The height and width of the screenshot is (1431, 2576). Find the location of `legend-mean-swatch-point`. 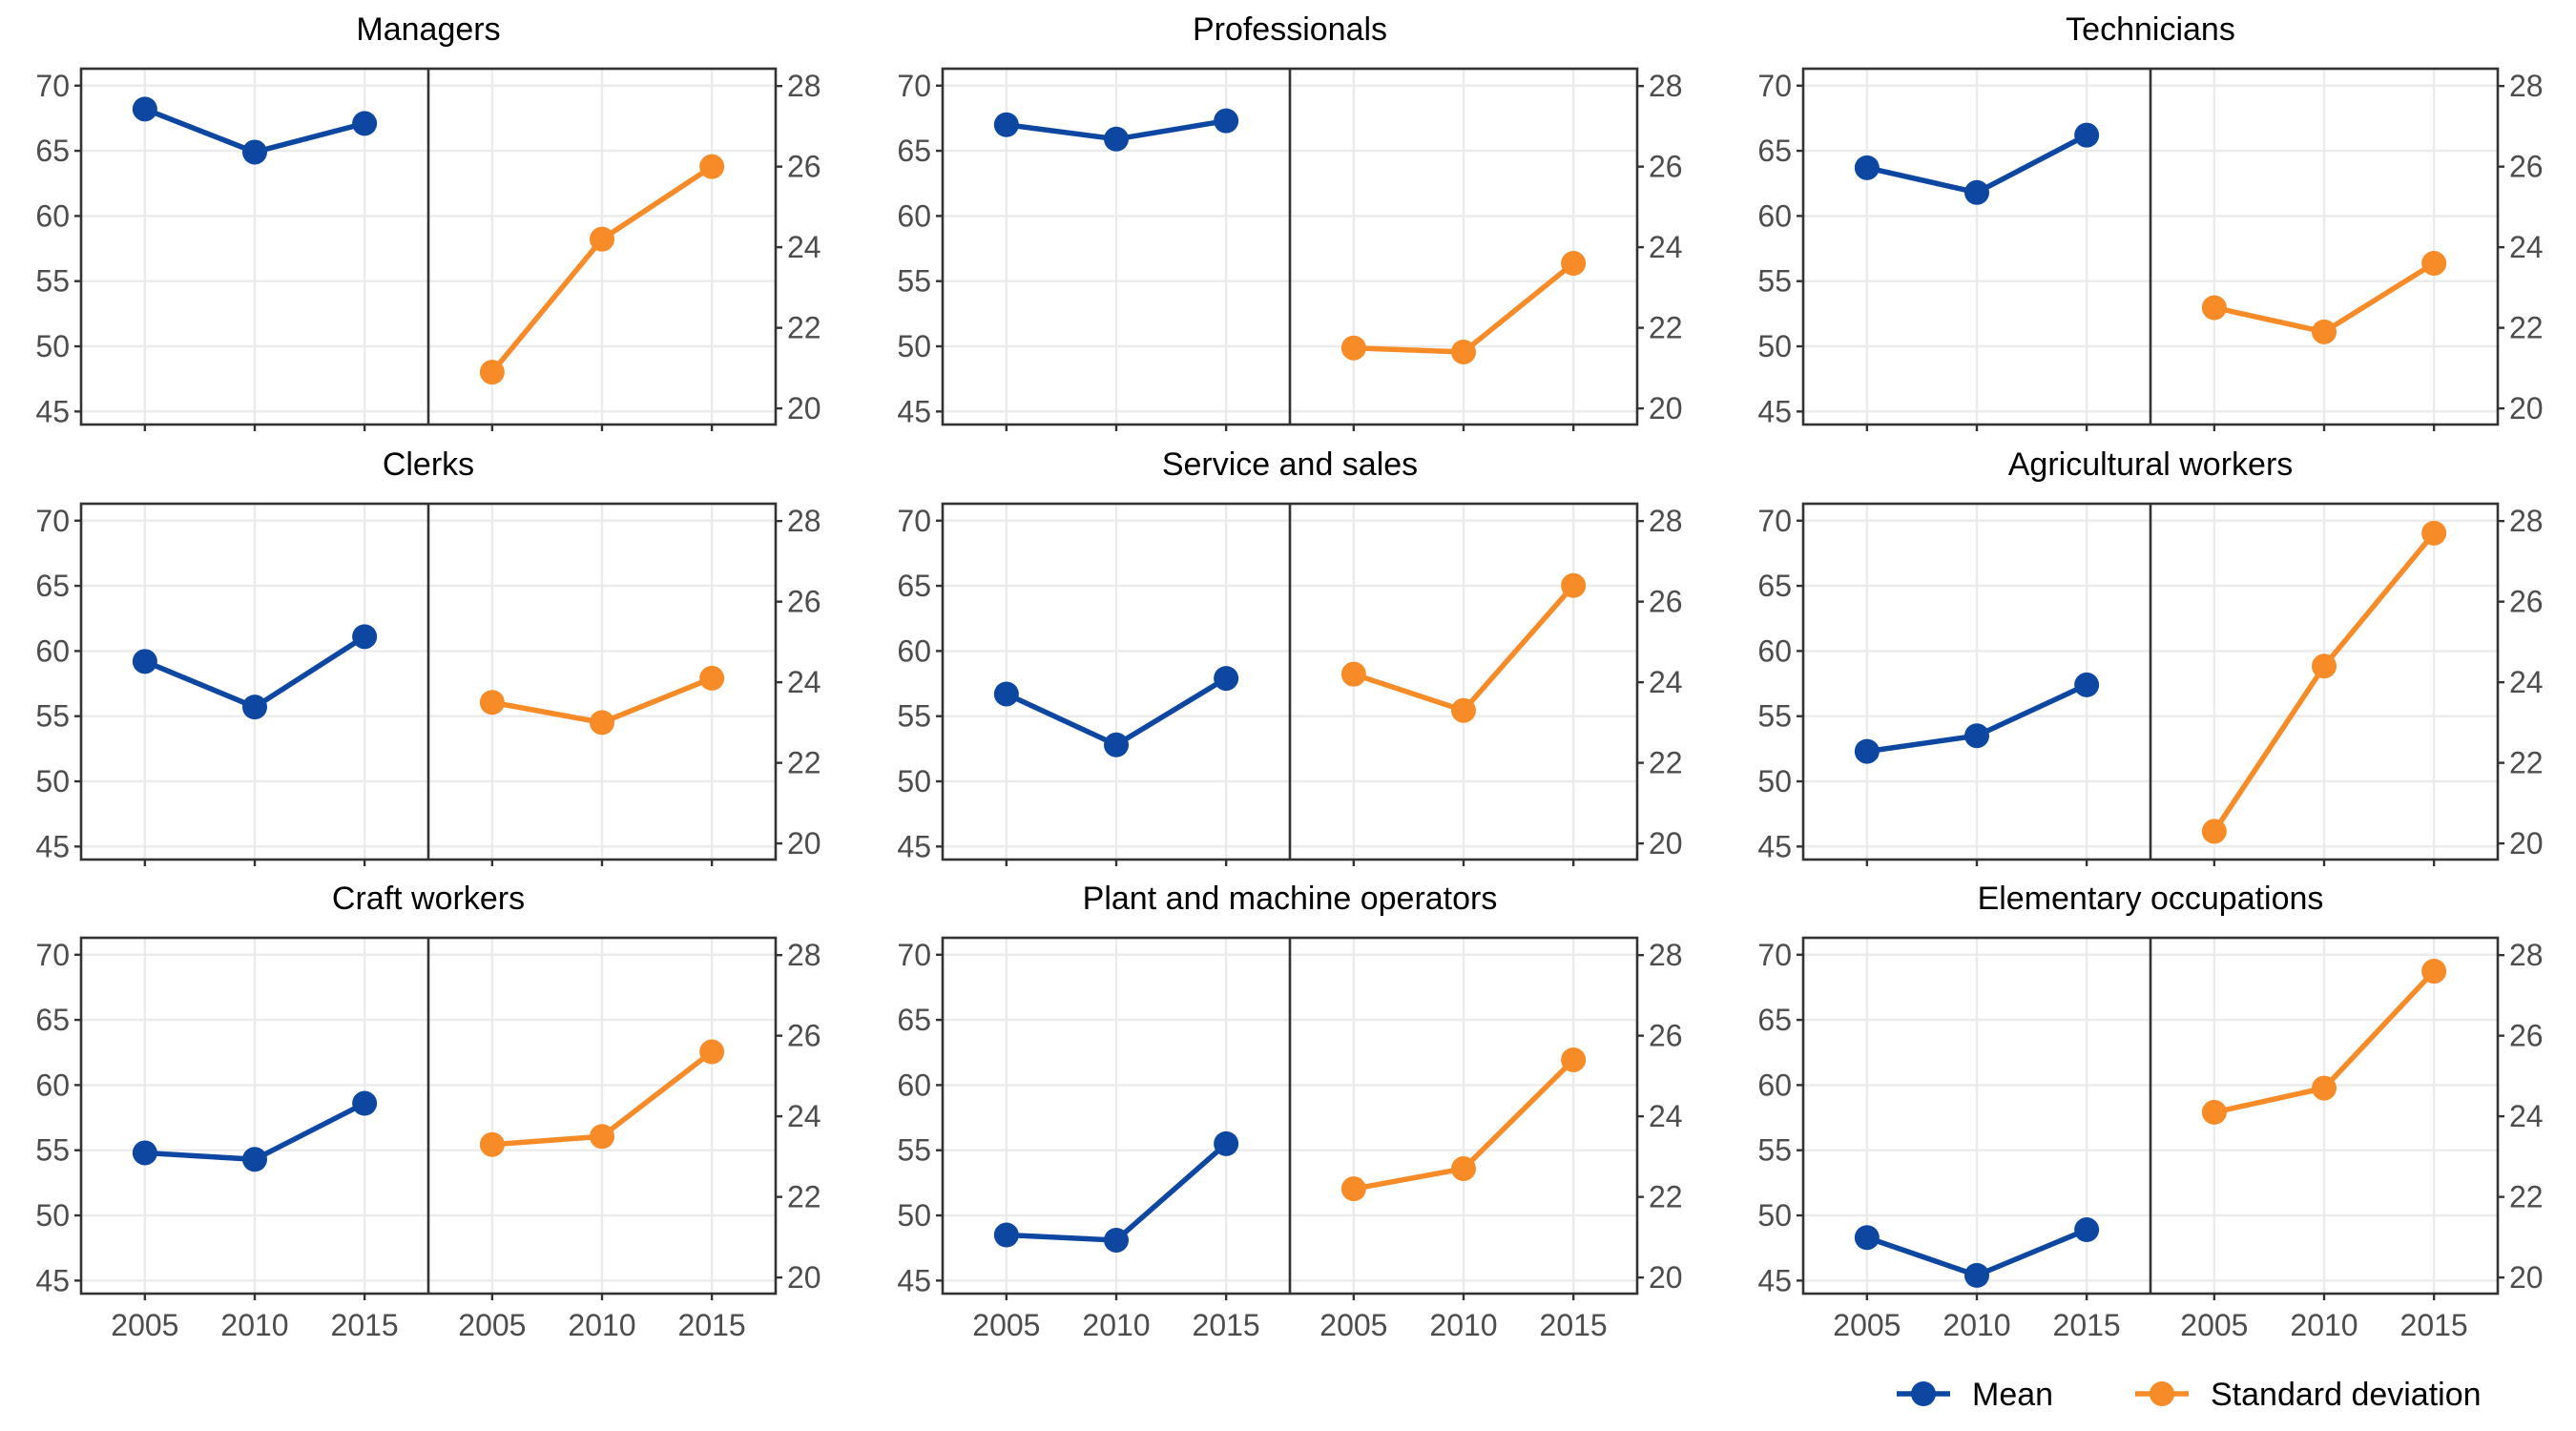

legend-mean-swatch-point is located at coordinates (1923, 1393).